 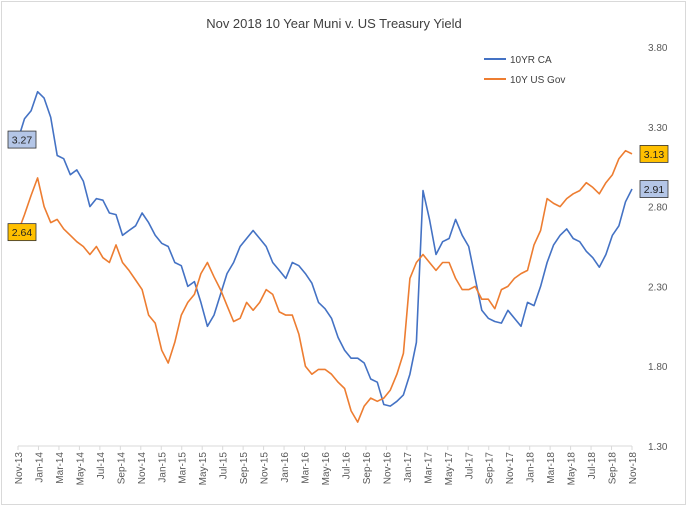 I want to click on x-tick-label: Jan-18, so click(x=531, y=467).